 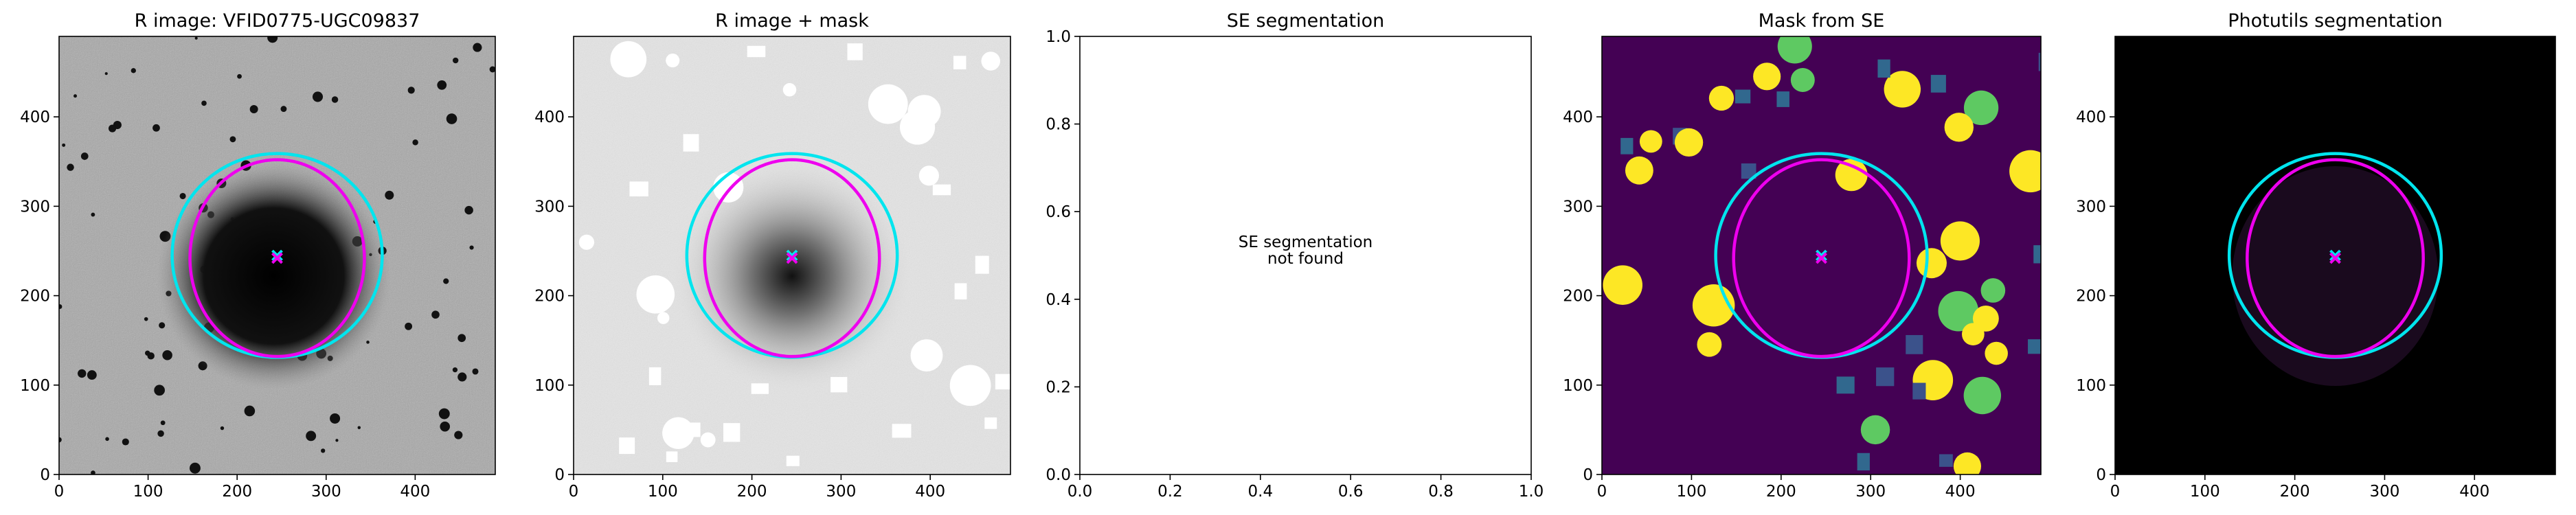 I want to click on annotation-line: not found, so click(x=1305, y=259).